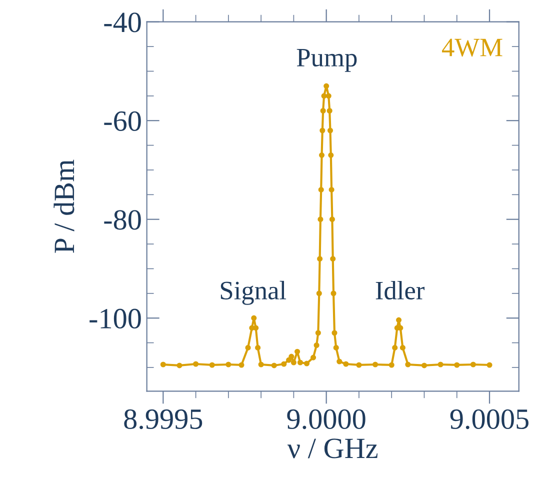 The width and height of the screenshot is (552, 497). Describe the element at coordinates (122, 22) in the screenshot. I see `y-tick-label: -40` at that location.